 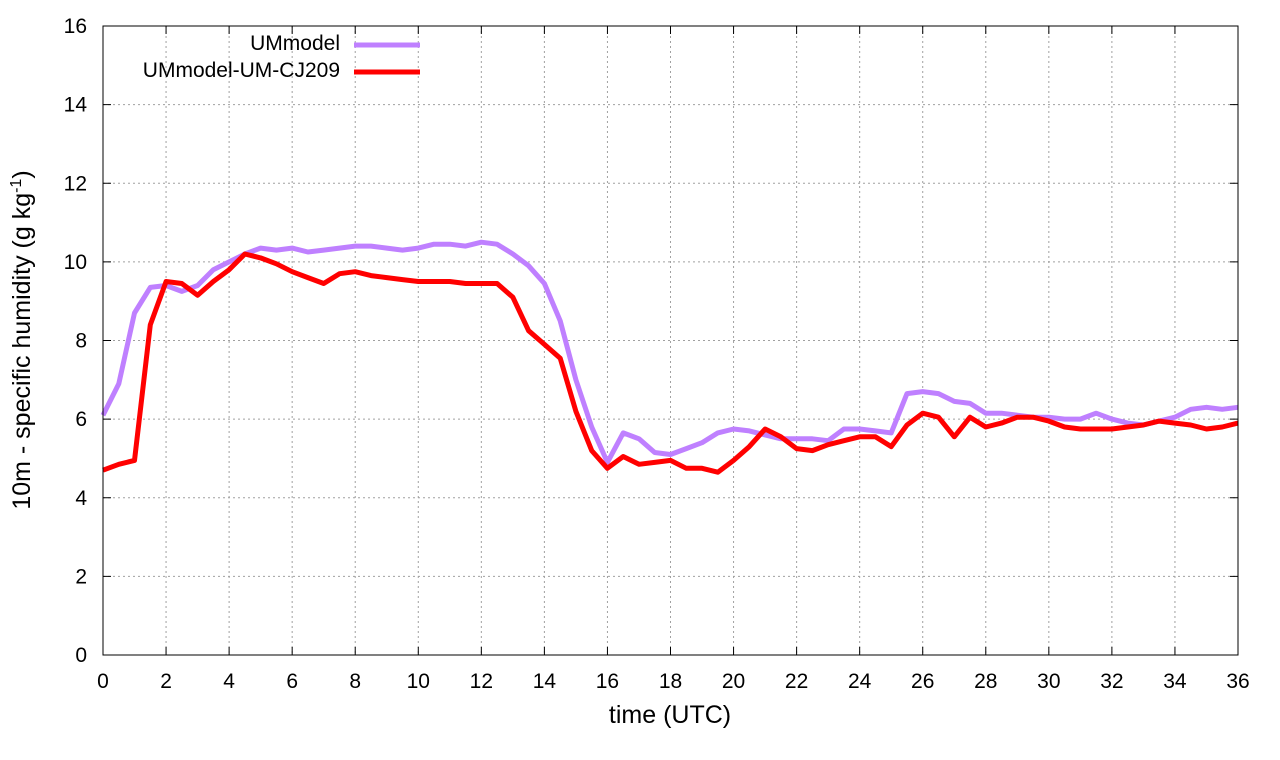 What do you see at coordinates (75, 26) in the screenshot?
I see `y-tick-label: 16` at bounding box center [75, 26].